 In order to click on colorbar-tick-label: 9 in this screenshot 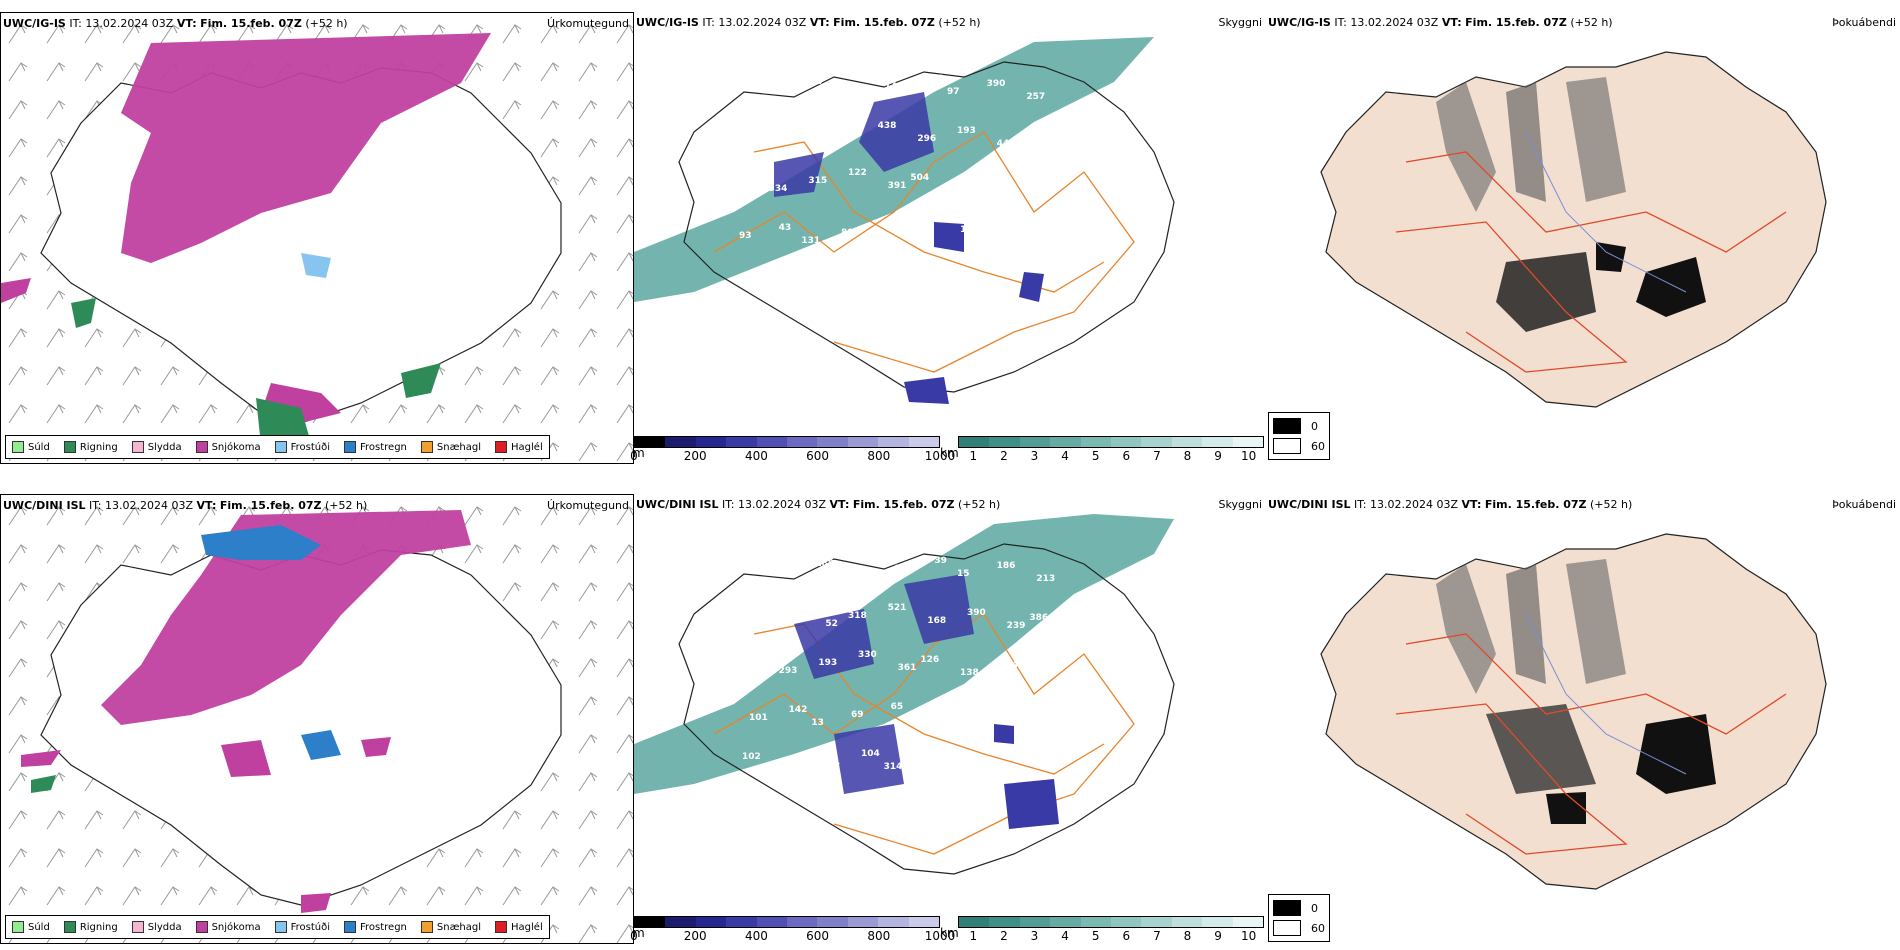, I will do `click(1218, 456)`.